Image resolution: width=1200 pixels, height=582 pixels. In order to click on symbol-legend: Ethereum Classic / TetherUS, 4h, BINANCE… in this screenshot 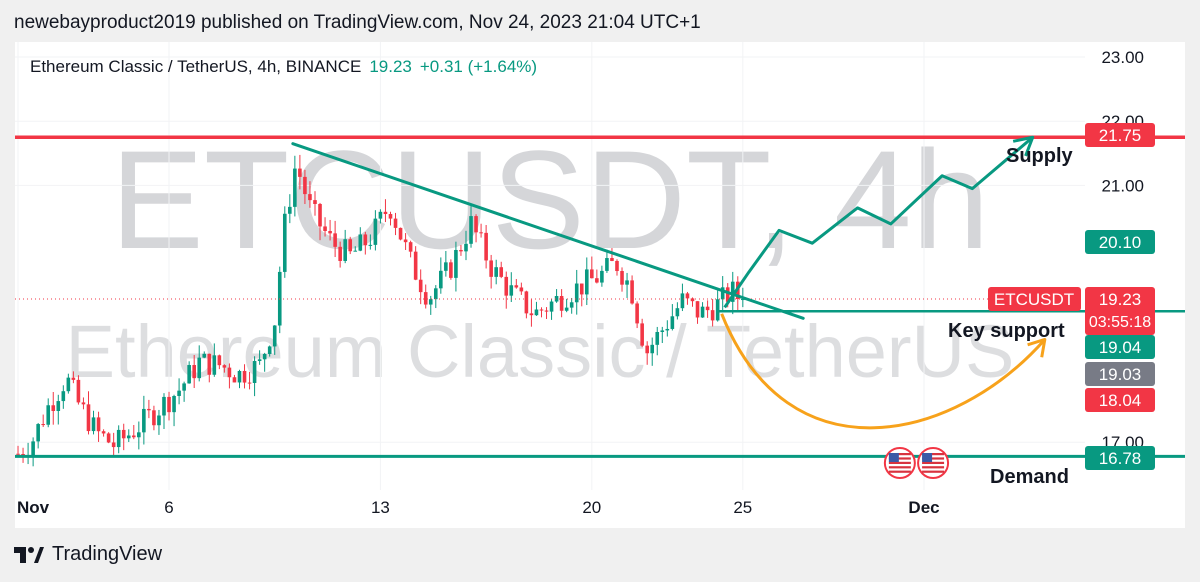, I will do `click(283, 67)`.